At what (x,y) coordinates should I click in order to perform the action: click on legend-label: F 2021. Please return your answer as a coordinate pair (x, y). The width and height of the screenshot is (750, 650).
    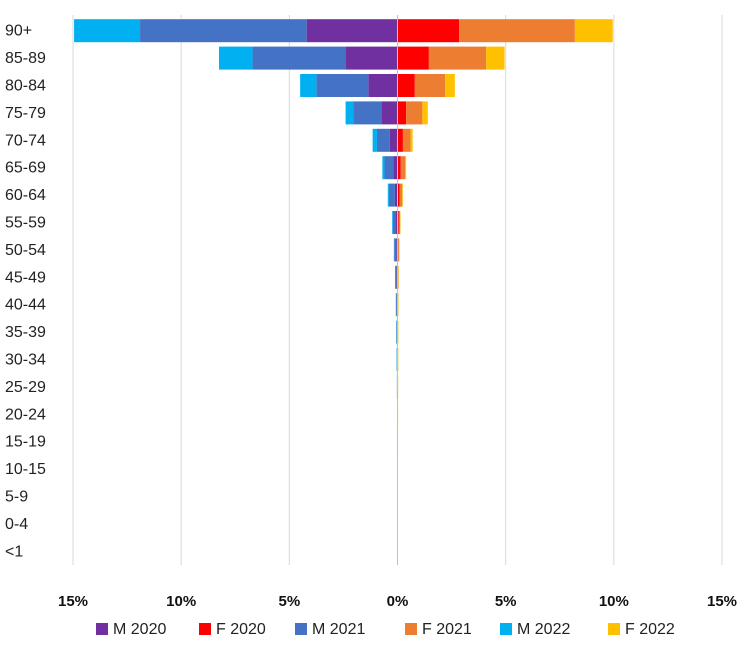
    Looking at the image, I should click on (447, 629).